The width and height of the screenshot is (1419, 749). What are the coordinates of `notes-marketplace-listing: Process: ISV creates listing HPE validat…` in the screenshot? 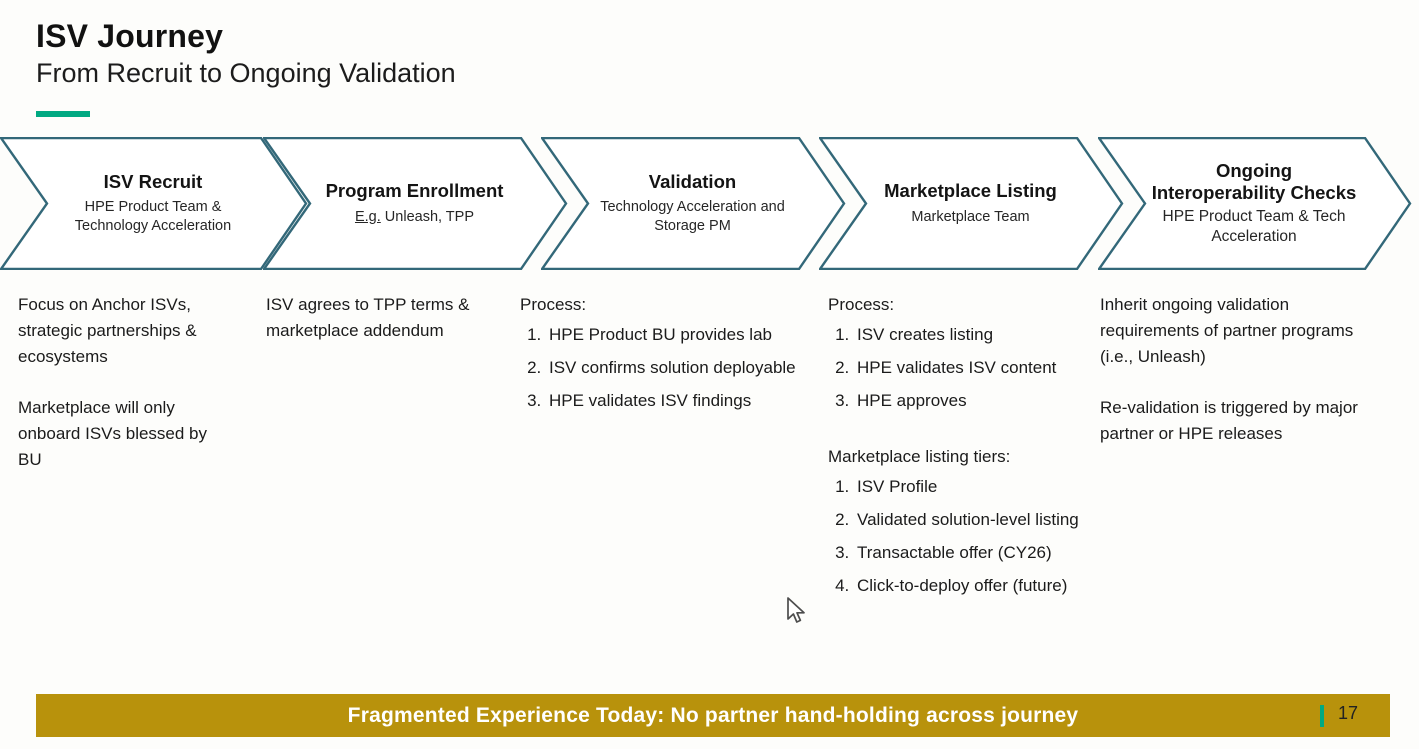 It's located at (978, 449).